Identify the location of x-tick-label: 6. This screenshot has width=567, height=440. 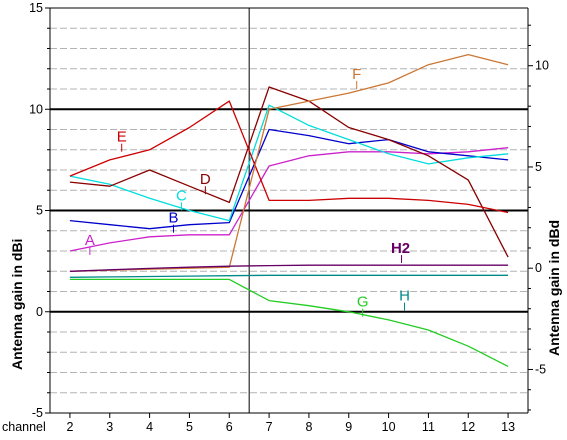
(229, 427).